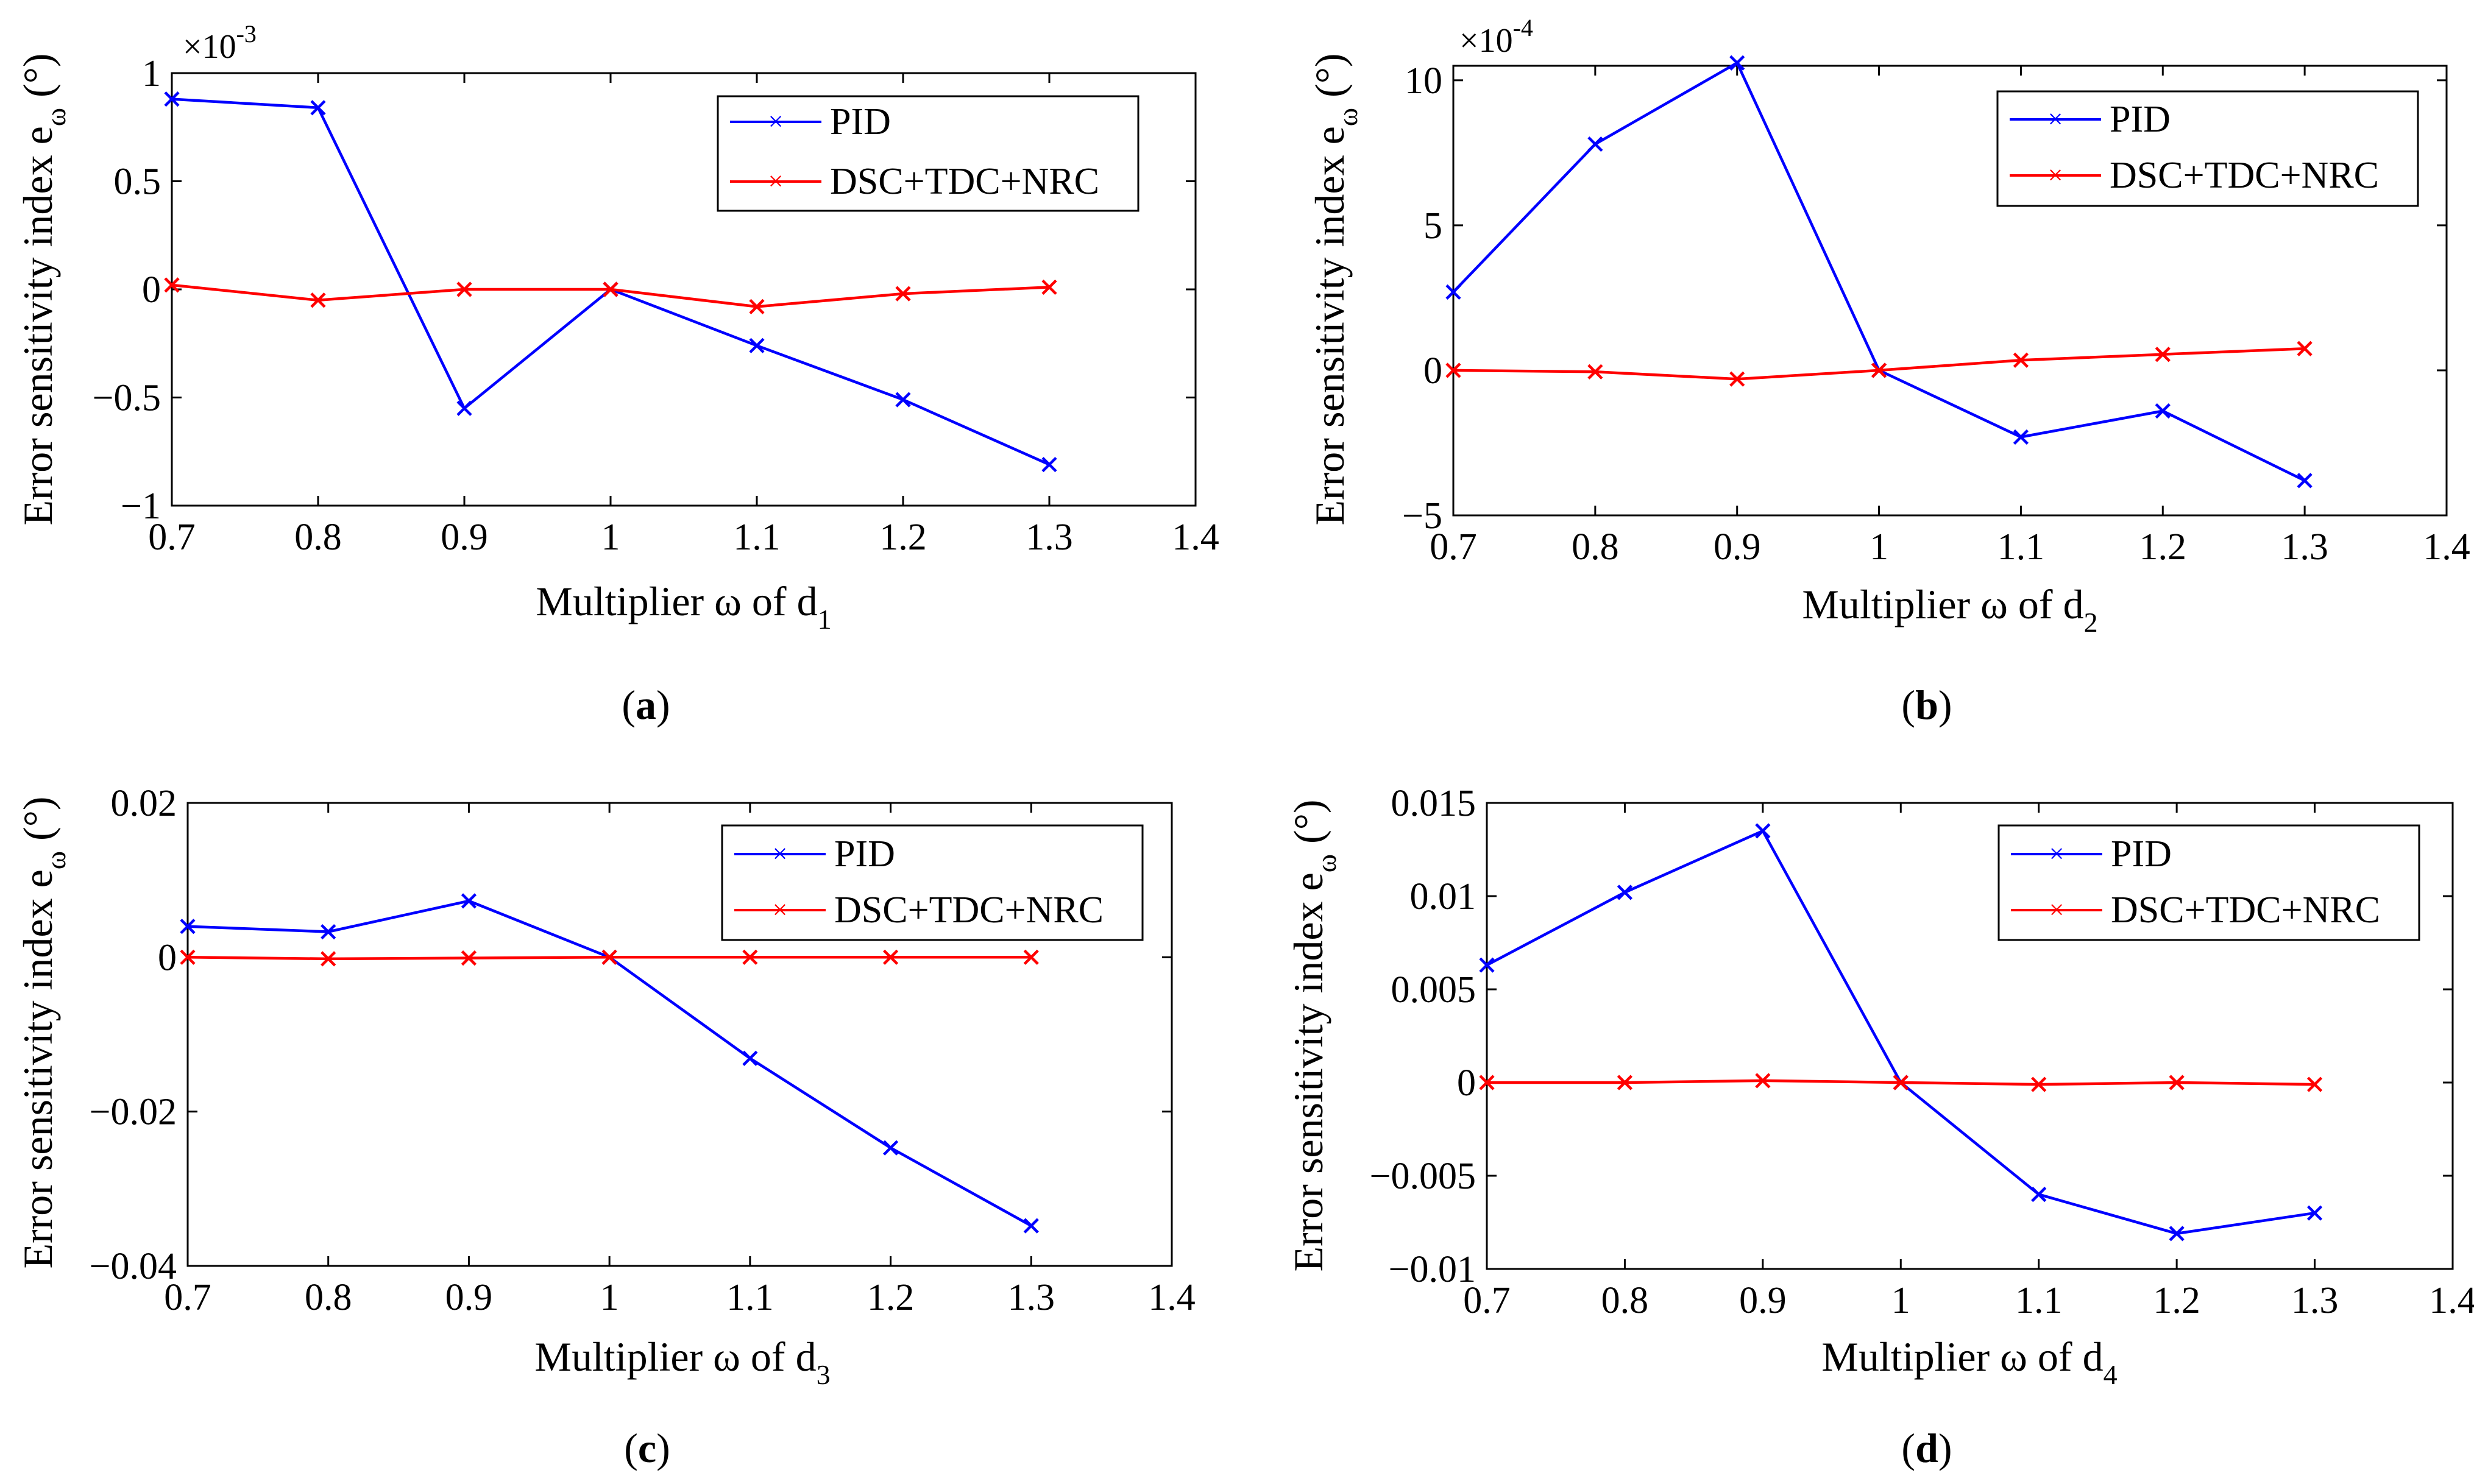 The image size is (2474, 1484). What do you see at coordinates (1926, 1448) in the screenshot?
I see `panel-caption: (d)` at bounding box center [1926, 1448].